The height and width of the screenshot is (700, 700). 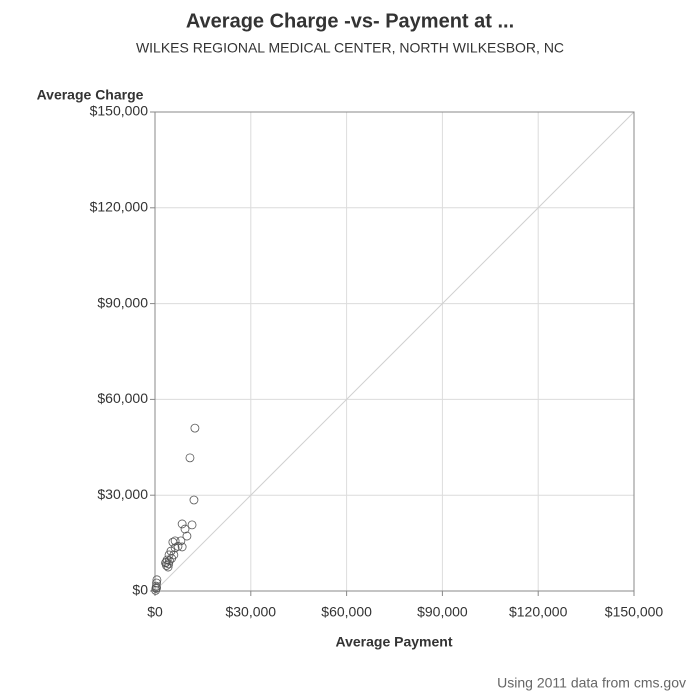 What do you see at coordinates (90, 95) in the screenshot?
I see `y-axis-label: Average Charge` at bounding box center [90, 95].